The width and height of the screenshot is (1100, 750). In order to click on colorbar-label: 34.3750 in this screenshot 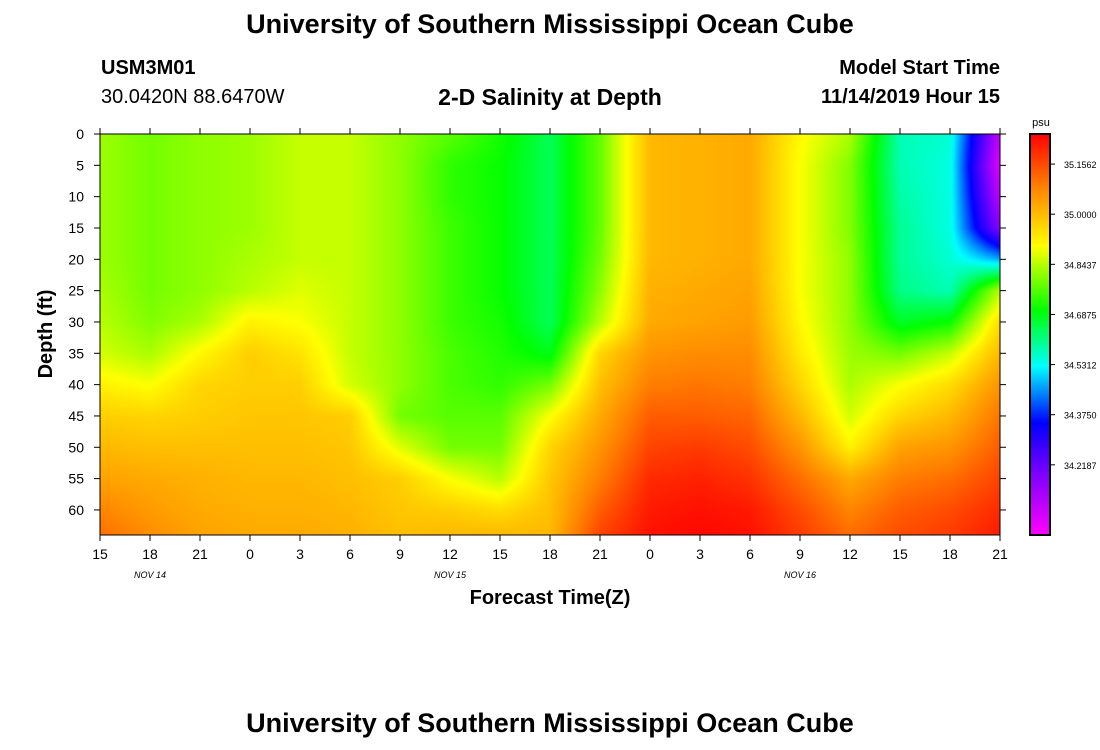, I will do `click(1080, 416)`.